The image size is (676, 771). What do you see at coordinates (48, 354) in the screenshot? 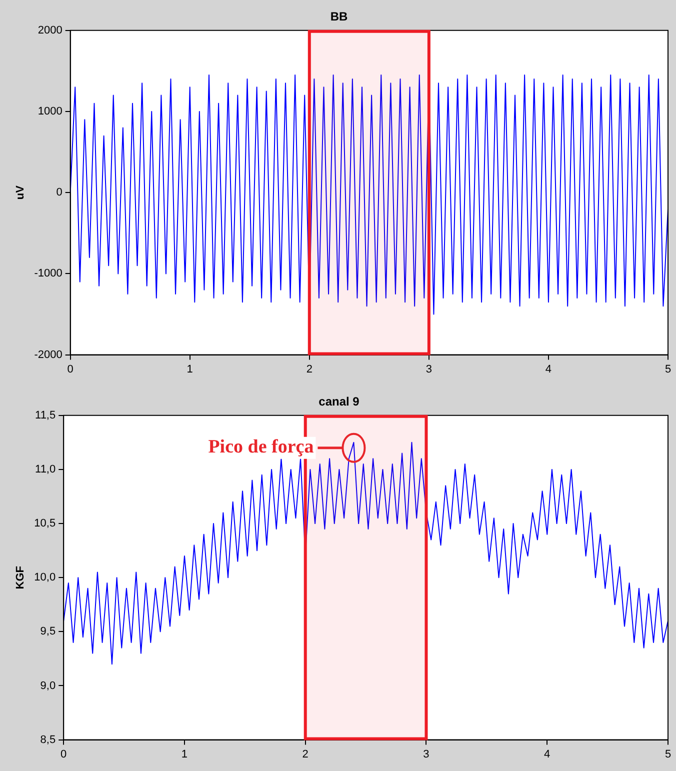
I see `y-tick-label: -2000` at bounding box center [48, 354].